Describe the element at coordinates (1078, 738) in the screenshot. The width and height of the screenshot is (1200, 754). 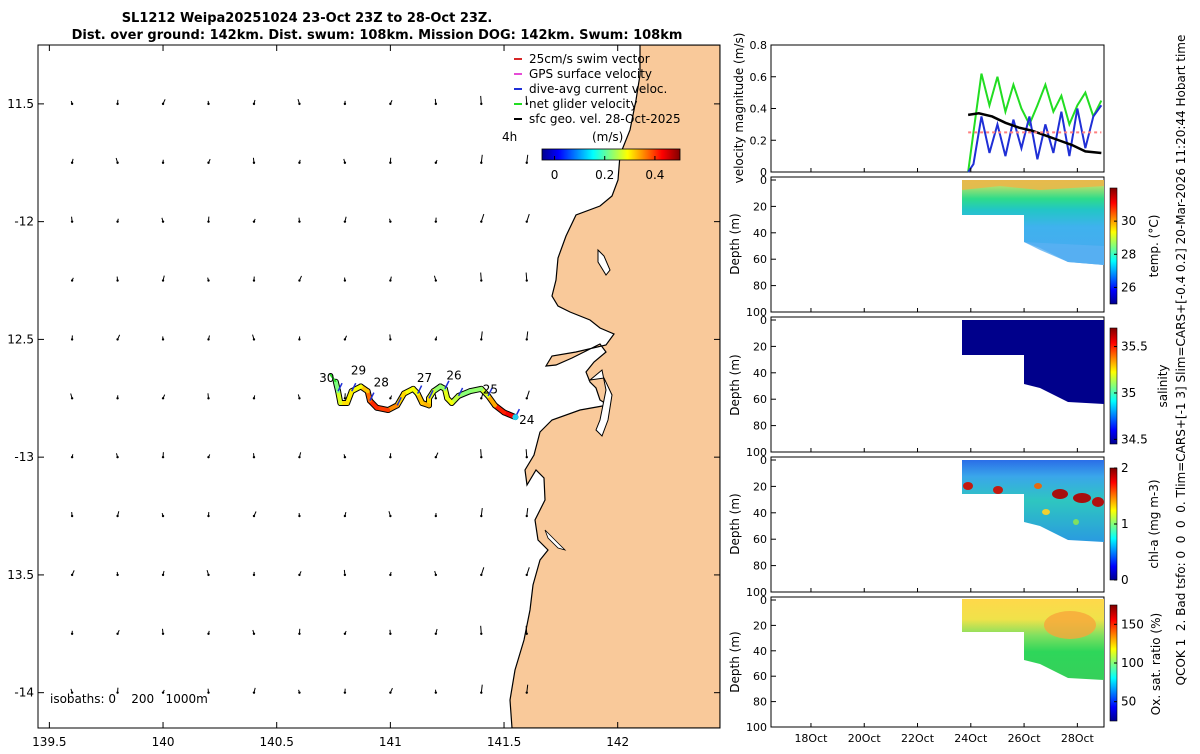
I see `time-tick-label: 28Oct` at that location.